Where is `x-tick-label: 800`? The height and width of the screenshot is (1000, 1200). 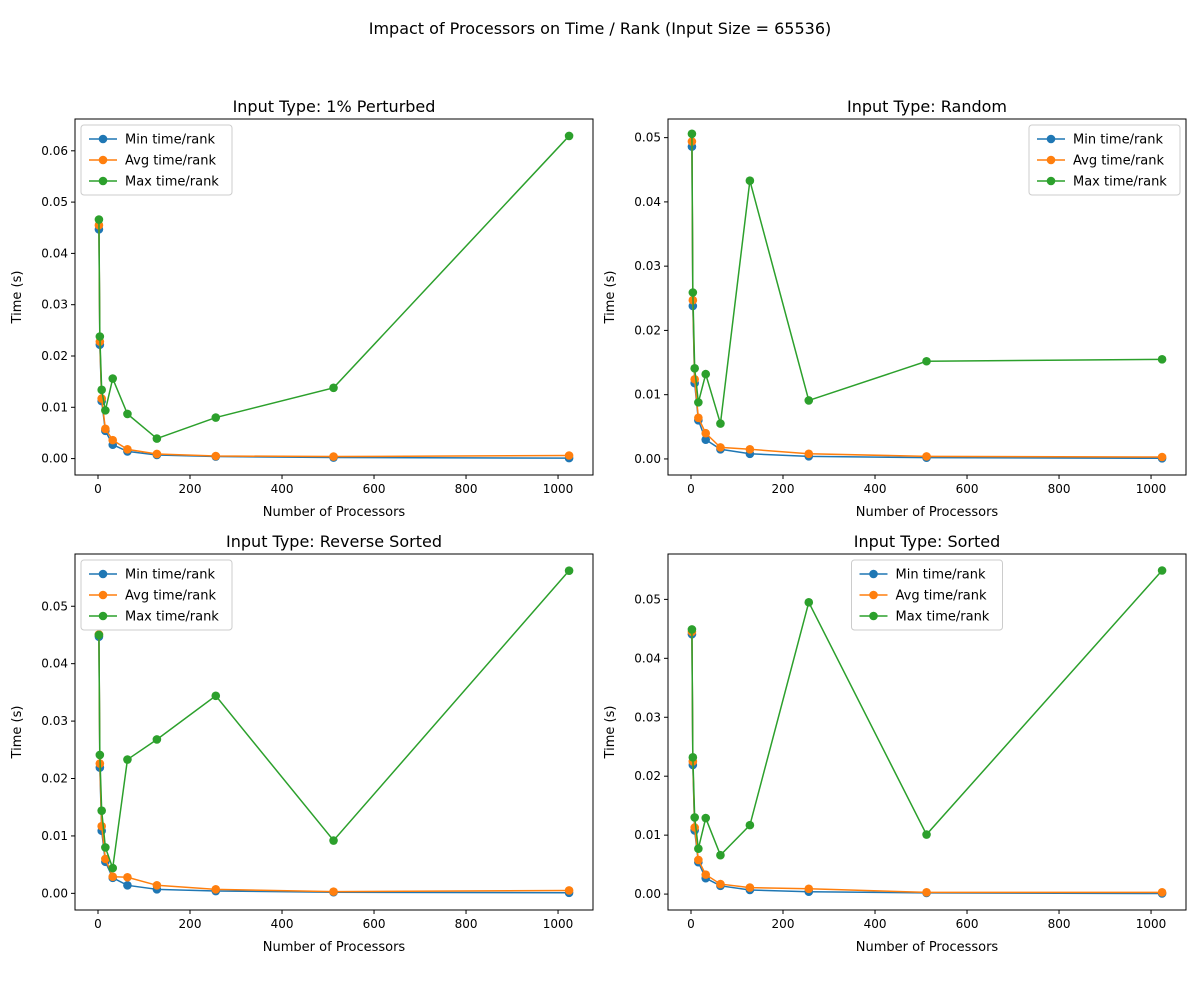
x-tick-label: 800 is located at coordinates (1059, 924).